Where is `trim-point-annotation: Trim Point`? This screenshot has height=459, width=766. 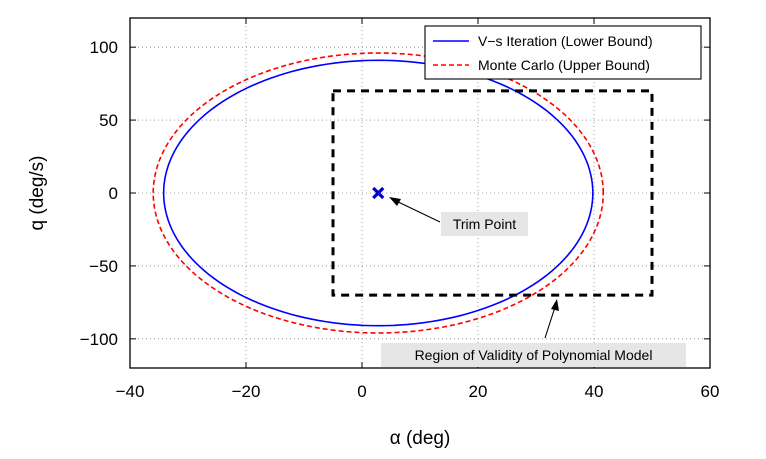 trim-point-annotation: Trim Point is located at coordinates (458, 216).